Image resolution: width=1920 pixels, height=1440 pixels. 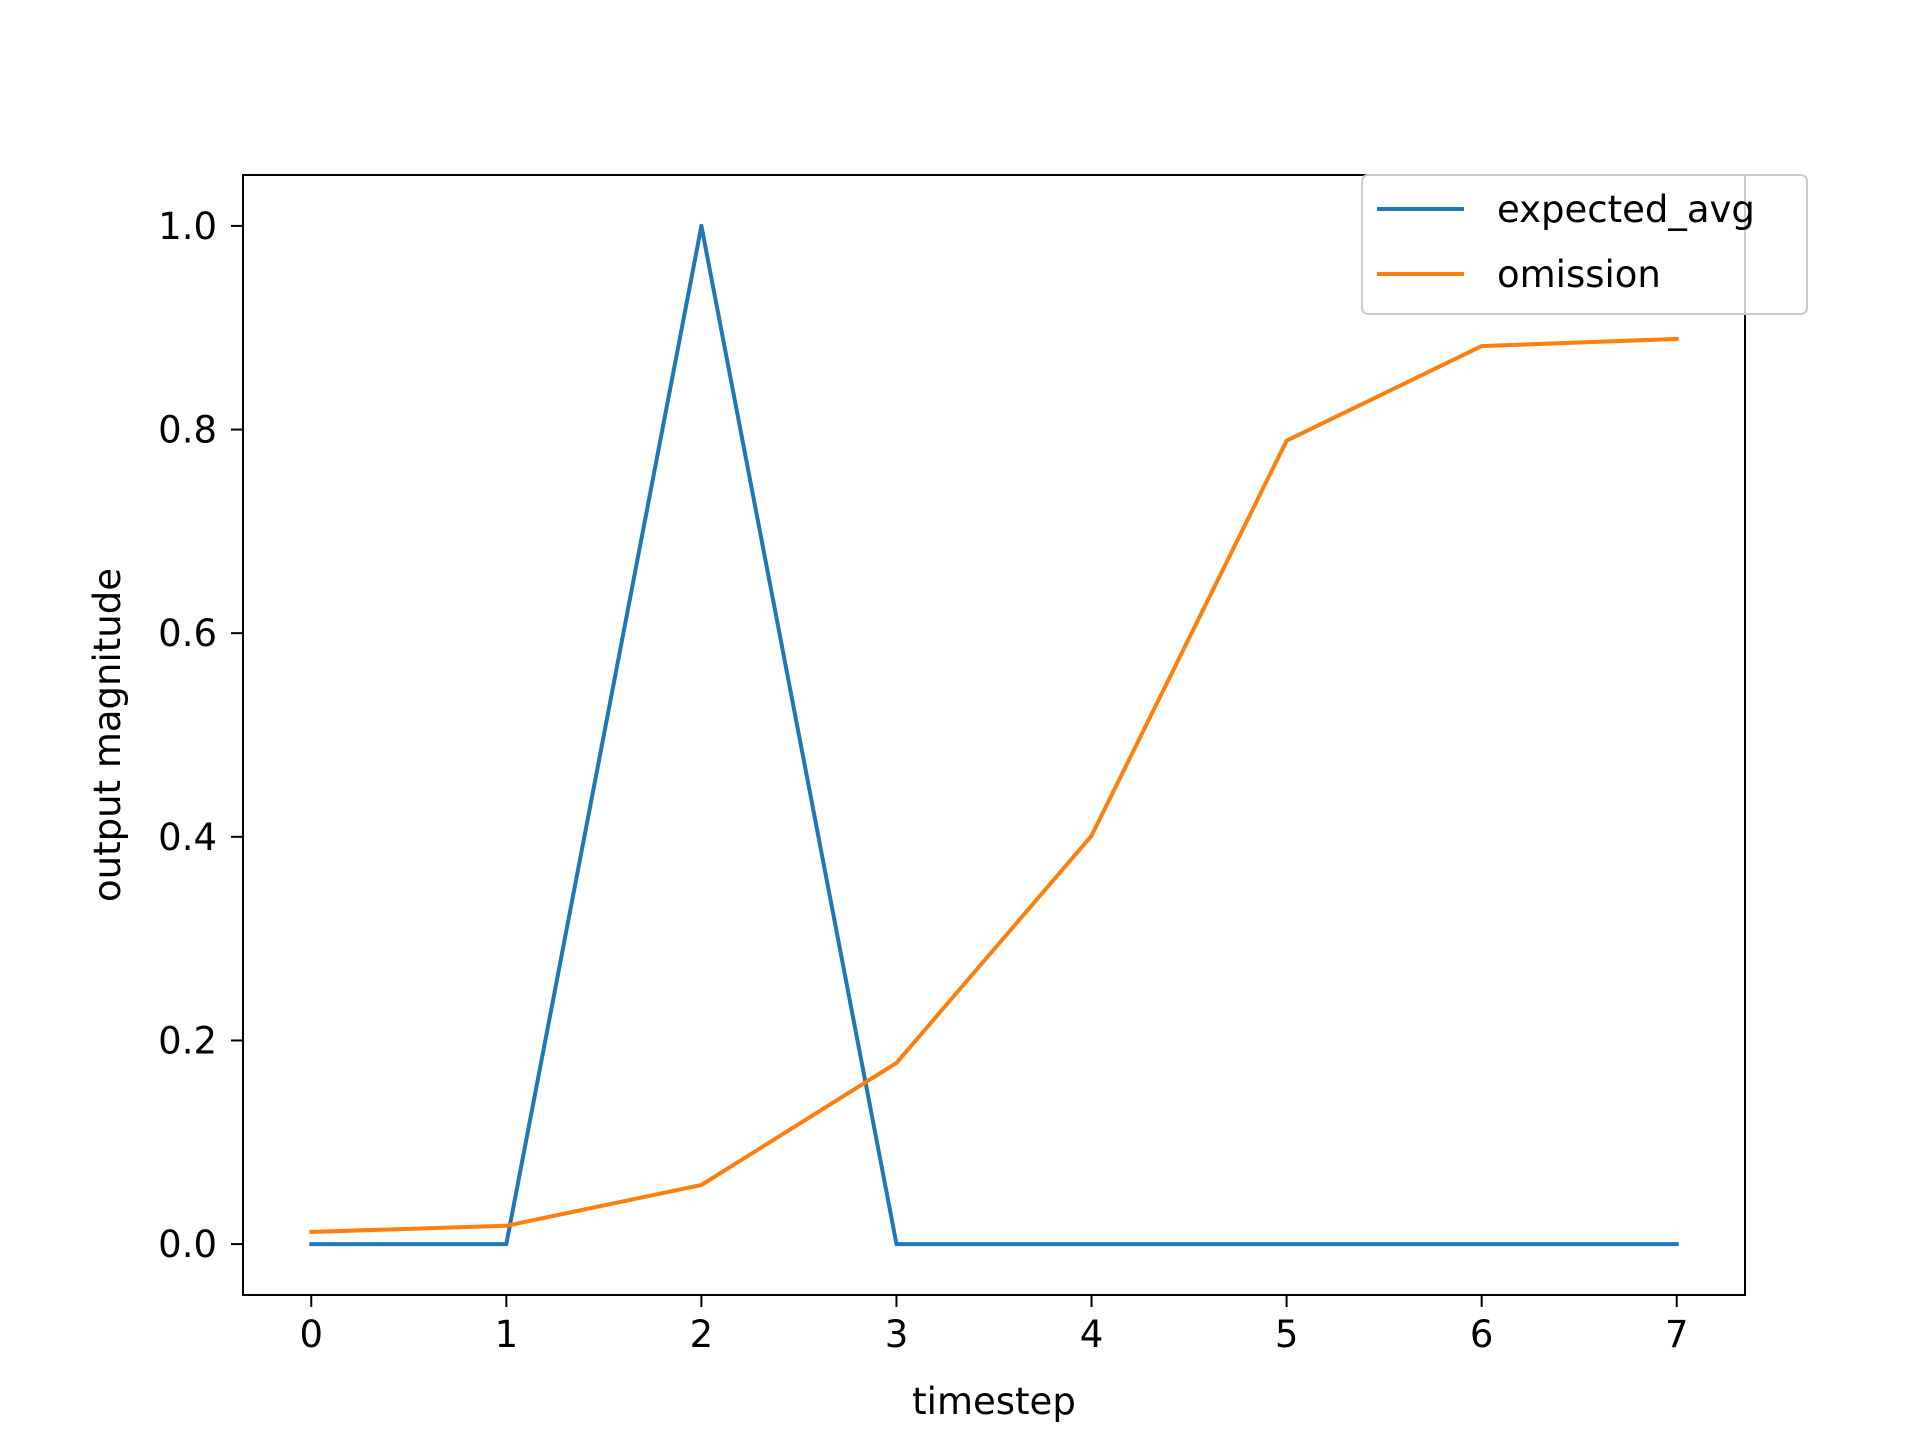 What do you see at coordinates (187, 1040) in the screenshot?
I see `y-tick-label: 0.2` at bounding box center [187, 1040].